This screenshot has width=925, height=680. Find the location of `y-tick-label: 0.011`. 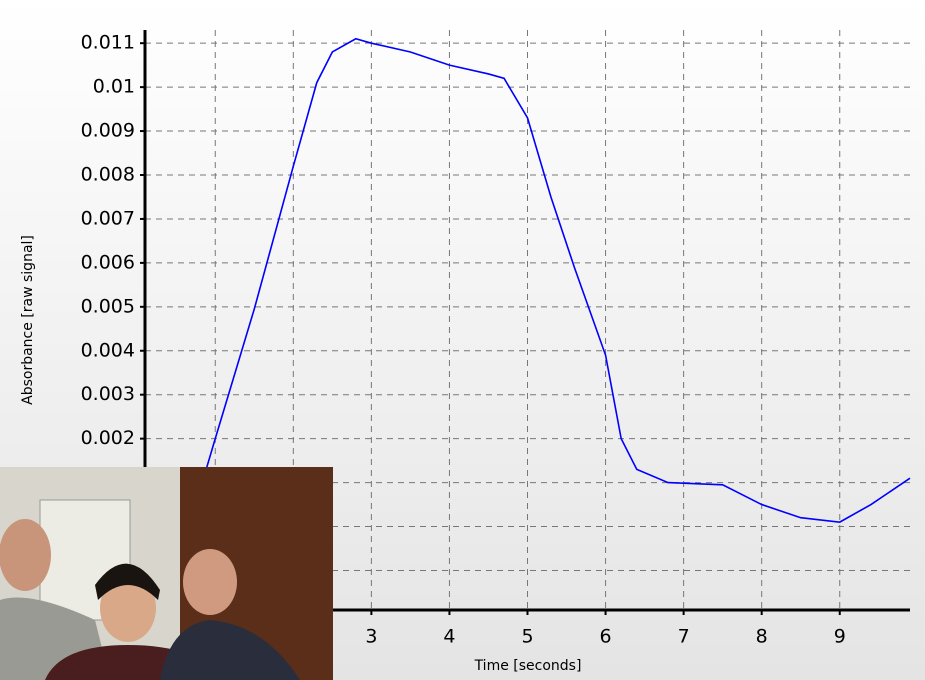

y-tick-label: 0.011 is located at coordinates (108, 43).